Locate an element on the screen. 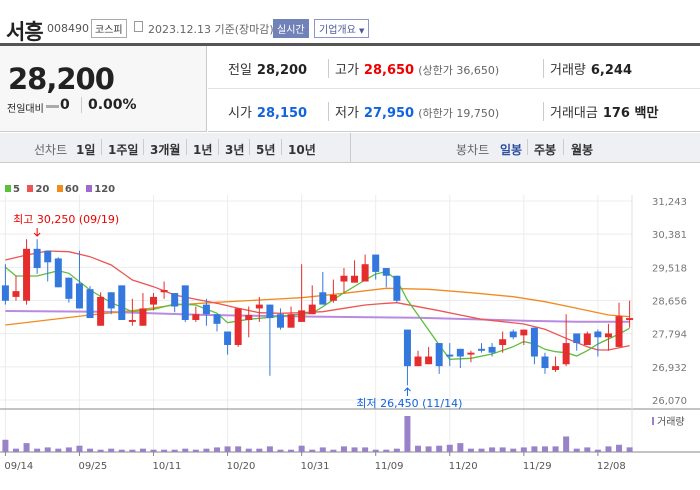  x-tick-label: 10/31 is located at coordinates (315, 466).